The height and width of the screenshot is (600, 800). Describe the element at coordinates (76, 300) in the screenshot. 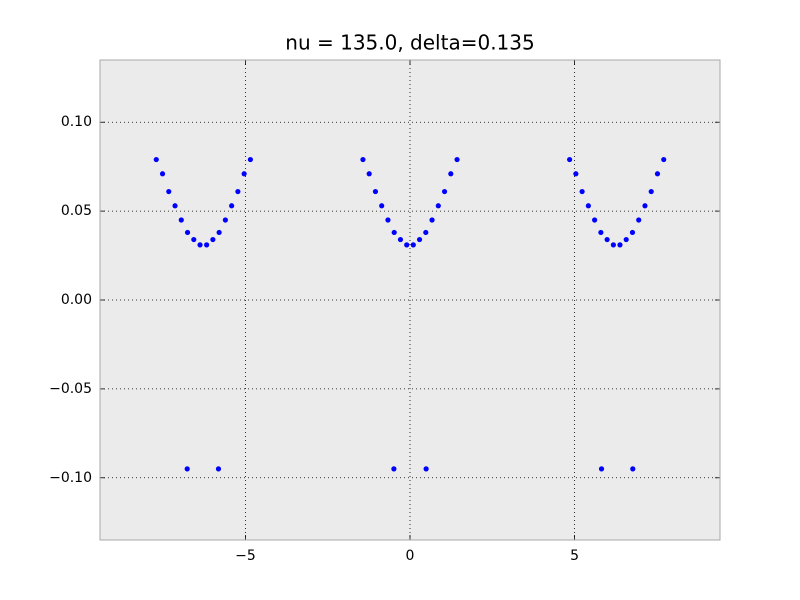

I see `y-tick-label: 0.00` at that location.